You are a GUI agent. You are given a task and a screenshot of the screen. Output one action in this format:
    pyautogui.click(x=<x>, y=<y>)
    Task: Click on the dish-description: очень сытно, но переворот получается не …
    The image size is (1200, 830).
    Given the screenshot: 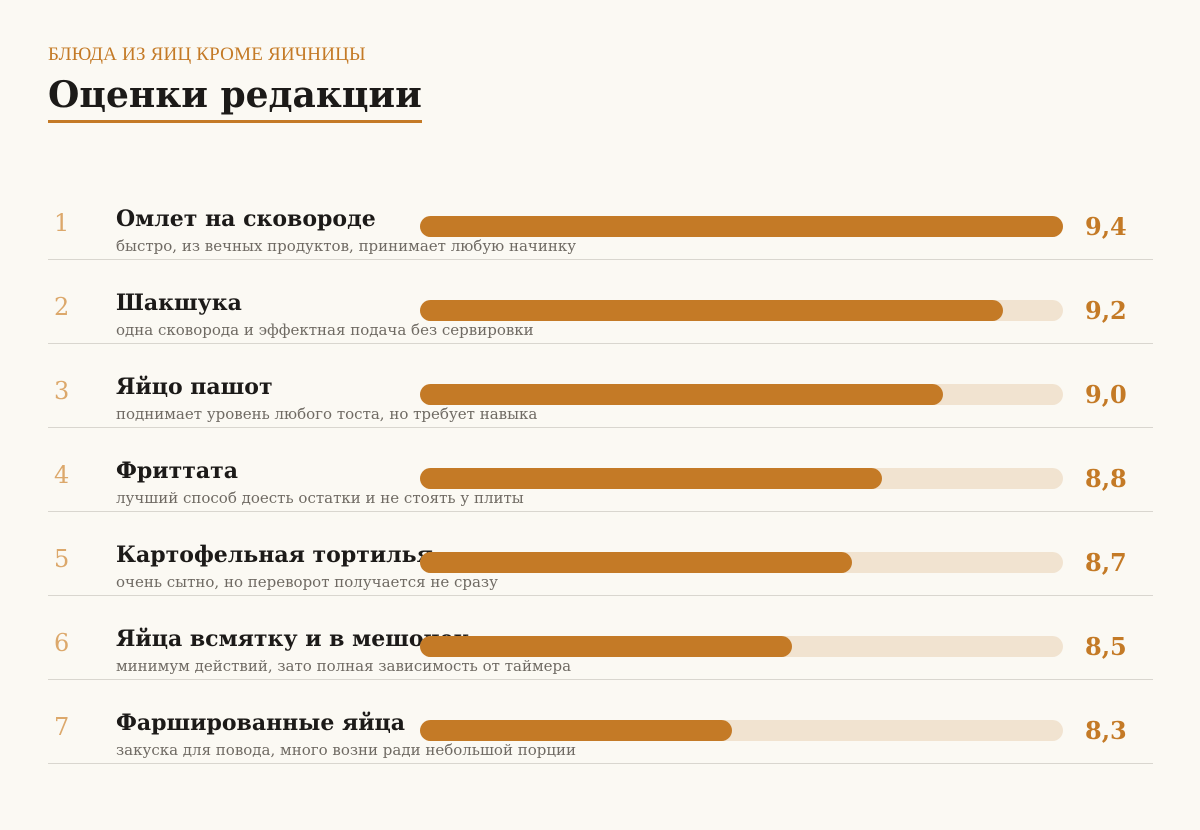 What is the action you would take?
    pyautogui.click(x=307, y=582)
    